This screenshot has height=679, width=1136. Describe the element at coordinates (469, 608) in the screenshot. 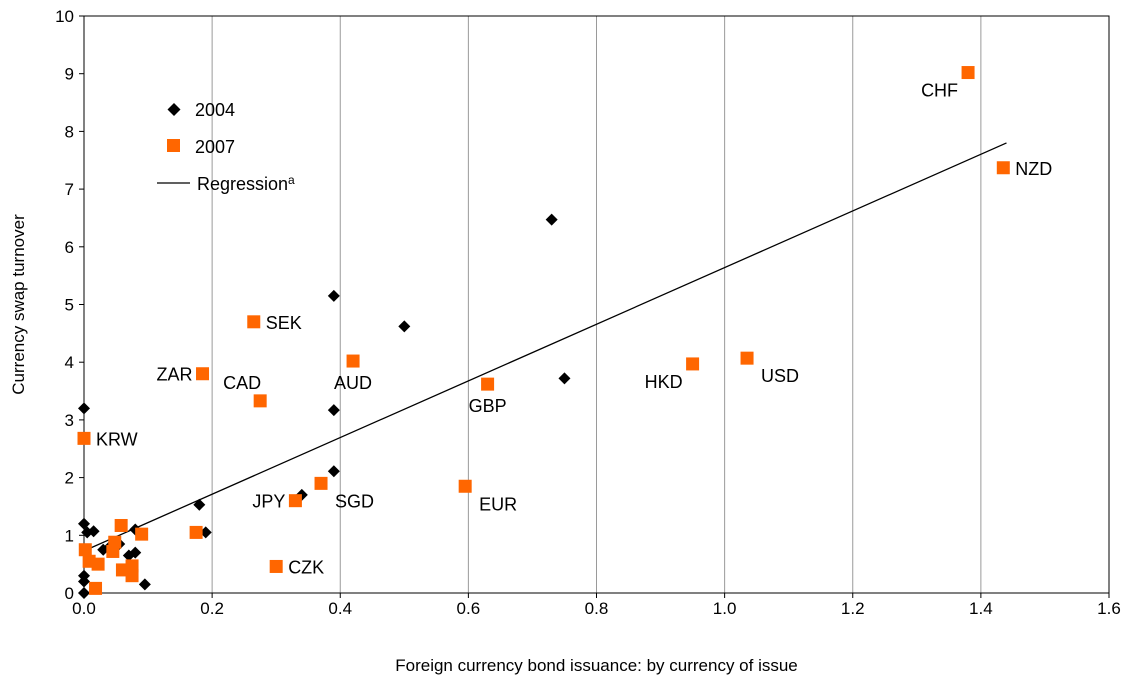

I see `x-tick-label: 0.6` at that location.